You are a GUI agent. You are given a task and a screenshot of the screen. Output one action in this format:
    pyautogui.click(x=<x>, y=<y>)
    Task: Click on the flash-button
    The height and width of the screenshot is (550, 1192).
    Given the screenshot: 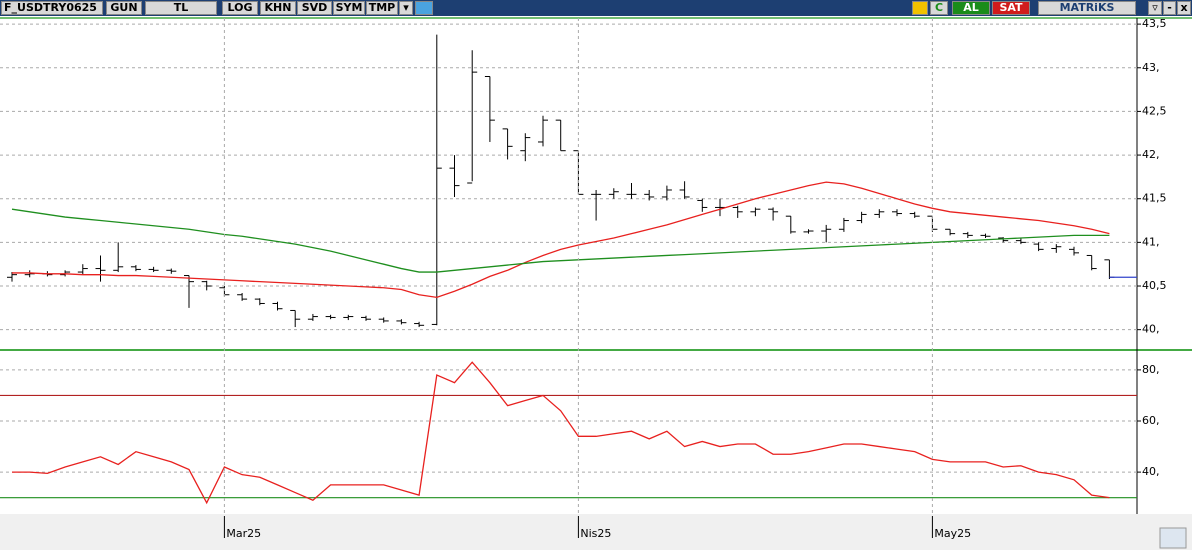 What is the action you would take?
    pyautogui.click(x=920, y=8)
    